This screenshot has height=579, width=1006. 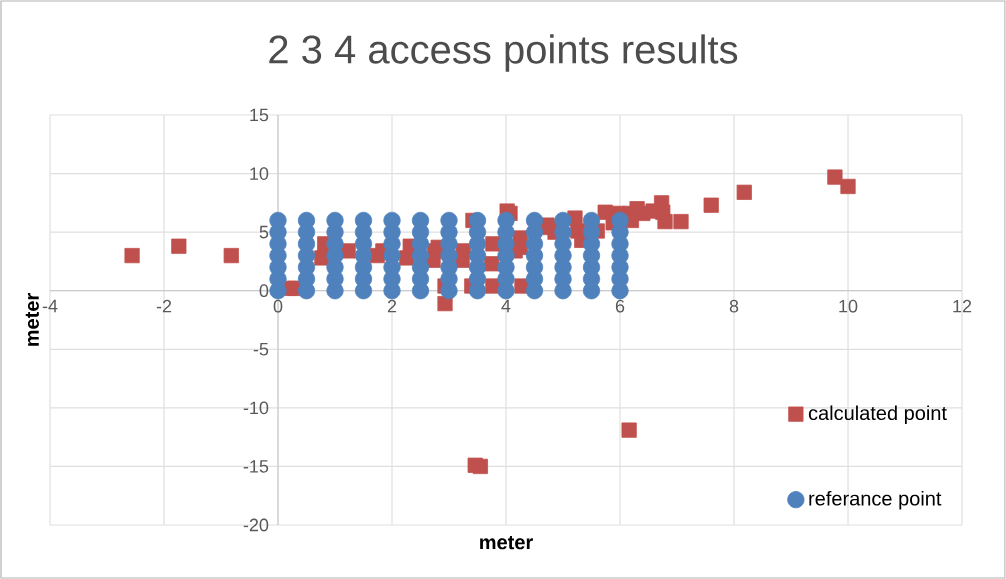 I want to click on y-axis-title: meter, so click(x=32, y=319).